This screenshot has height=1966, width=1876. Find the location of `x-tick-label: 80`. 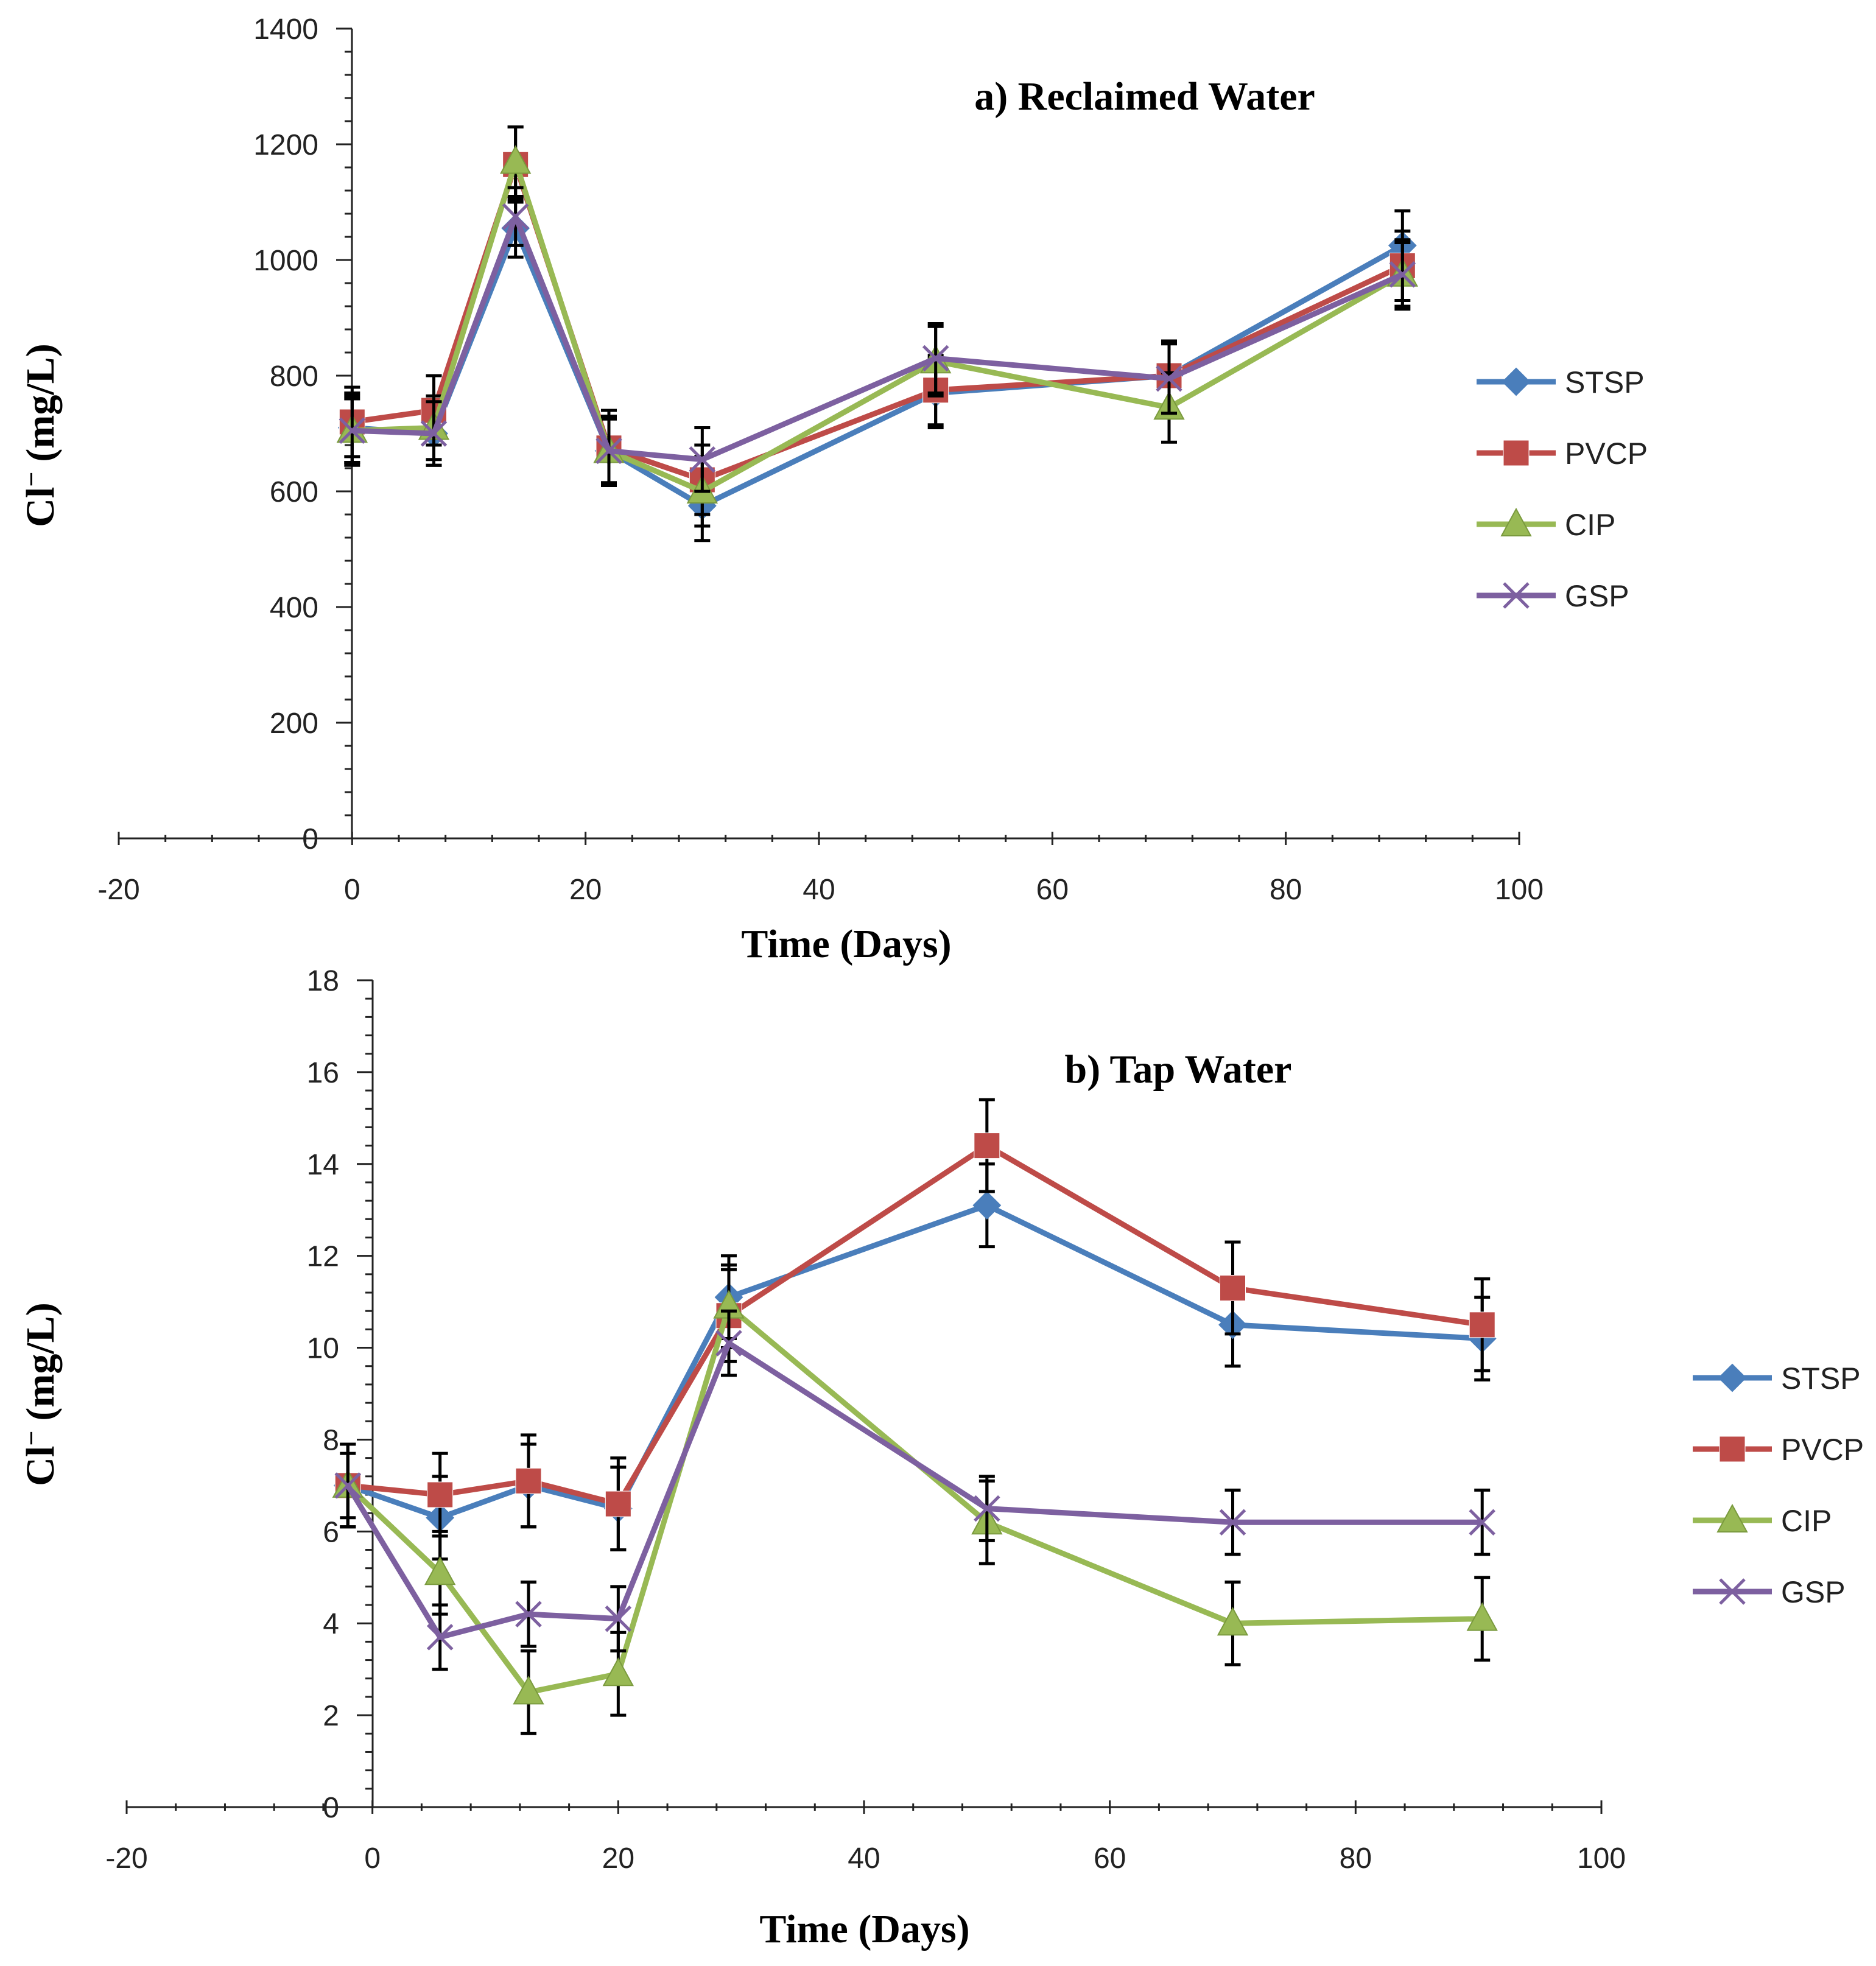

x-tick-label: 80 is located at coordinates (1286, 890).